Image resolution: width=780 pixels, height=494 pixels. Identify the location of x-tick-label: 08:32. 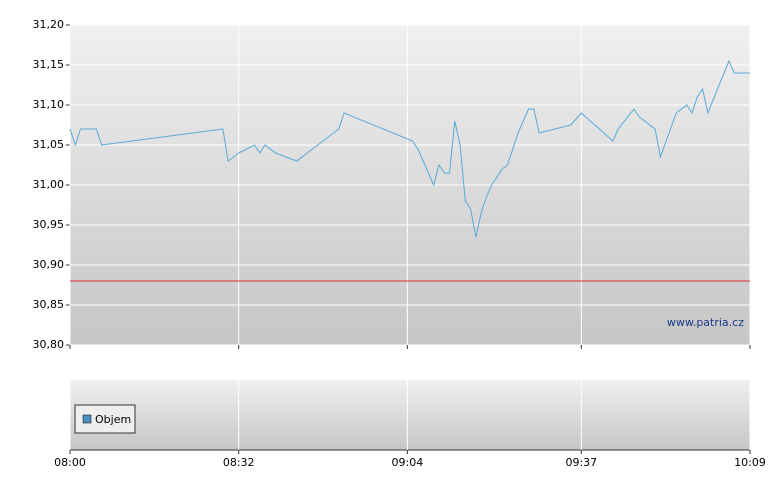
(239, 462).